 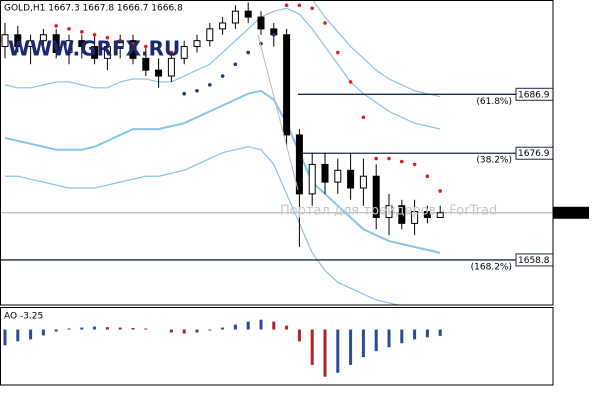 What do you see at coordinates (494, 161) in the screenshot?
I see `level-ratio: (38.2%)` at bounding box center [494, 161].